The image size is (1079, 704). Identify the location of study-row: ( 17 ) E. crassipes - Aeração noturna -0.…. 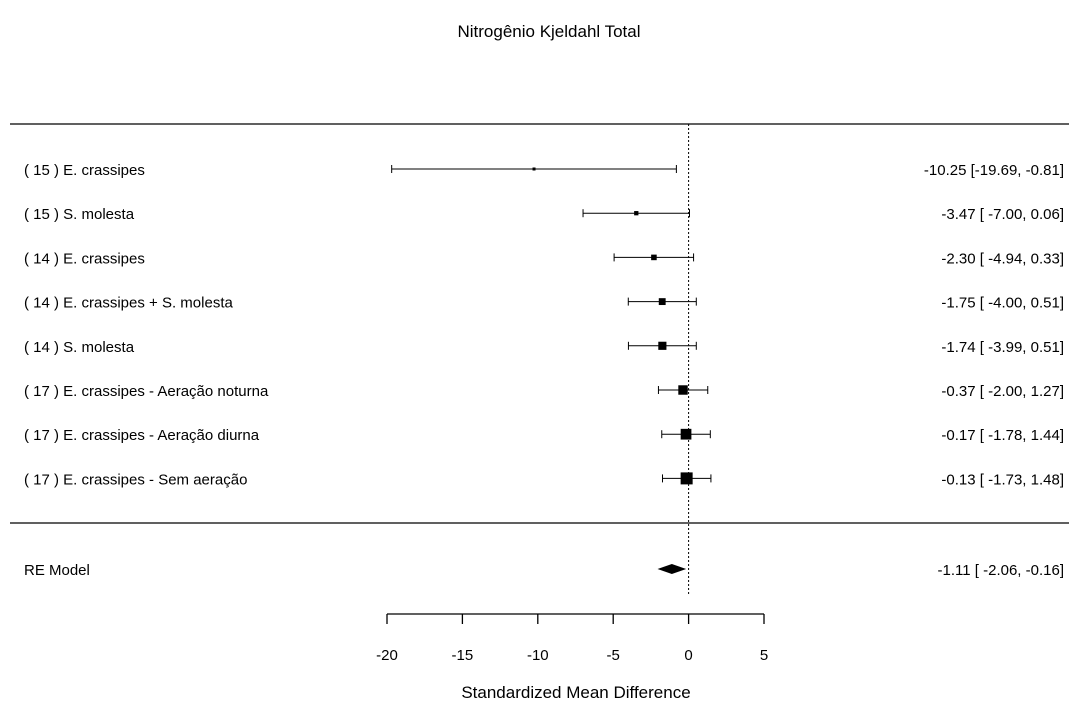
(544, 391).